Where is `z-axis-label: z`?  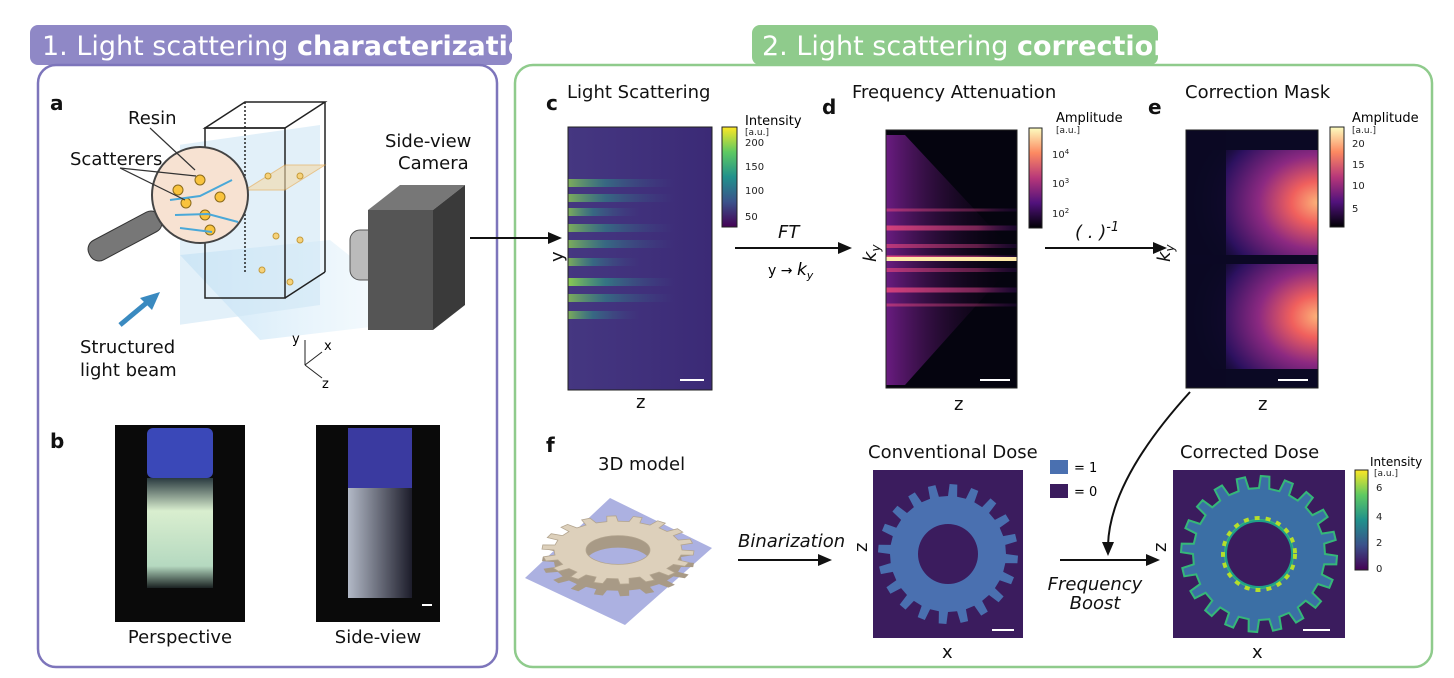 z-axis-label: z is located at coordinates (861, 547).